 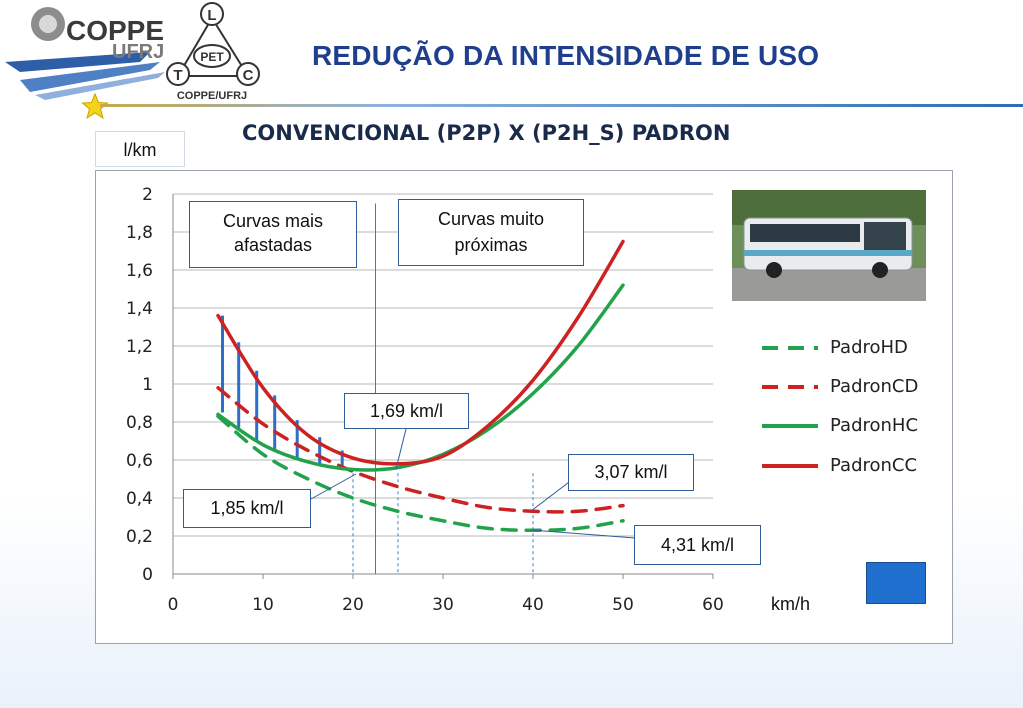 I want to click on chart-subtitle: CONVENCIONAL (P2P) X (P2H_S) PADRON, so click(x=486, y=133).